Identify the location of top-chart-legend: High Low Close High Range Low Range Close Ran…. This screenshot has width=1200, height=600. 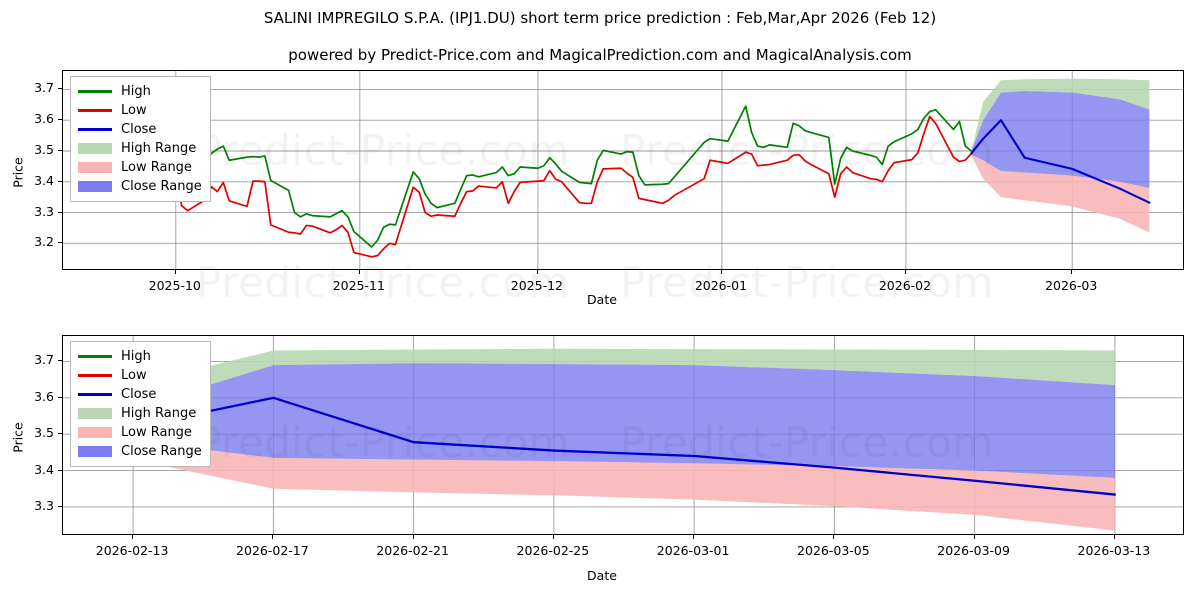
(140, 139).